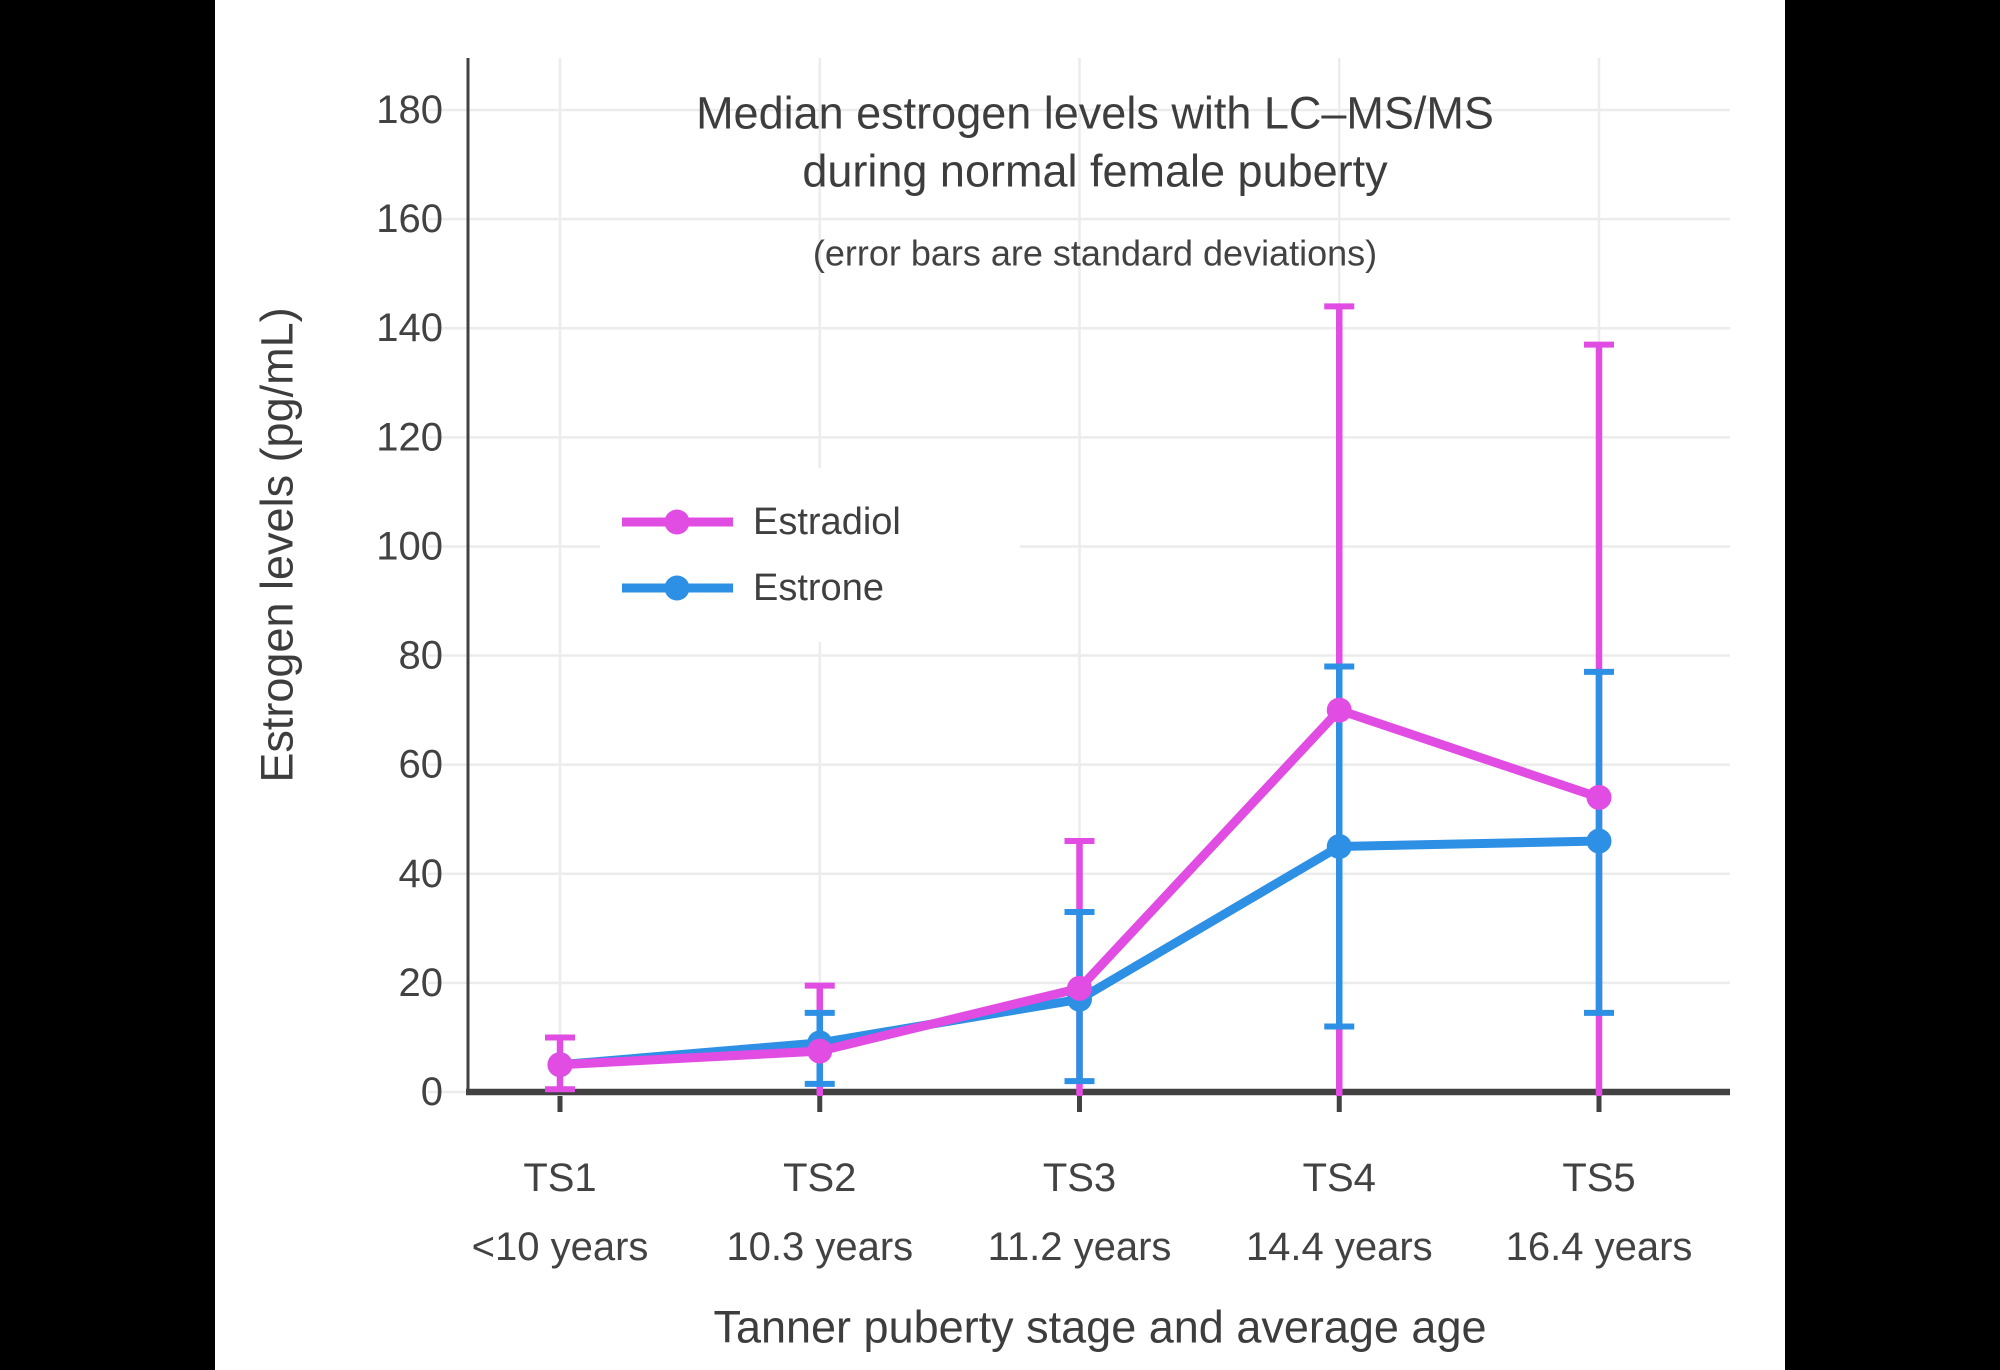 The width and height of the screenshot is (2000, 1370). Describe the element at coordinates (1079, 1178) in the screenshot. I see `x-tick-label-stage: TS3` at that location.